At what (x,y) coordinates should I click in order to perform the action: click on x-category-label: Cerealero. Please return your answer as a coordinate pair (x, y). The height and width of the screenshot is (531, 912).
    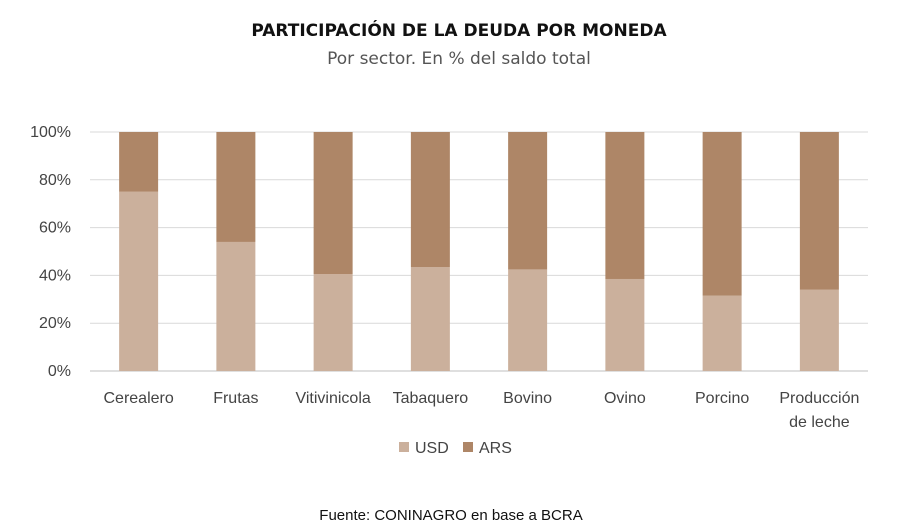
    Looking at the image, I should click on (138, 398).